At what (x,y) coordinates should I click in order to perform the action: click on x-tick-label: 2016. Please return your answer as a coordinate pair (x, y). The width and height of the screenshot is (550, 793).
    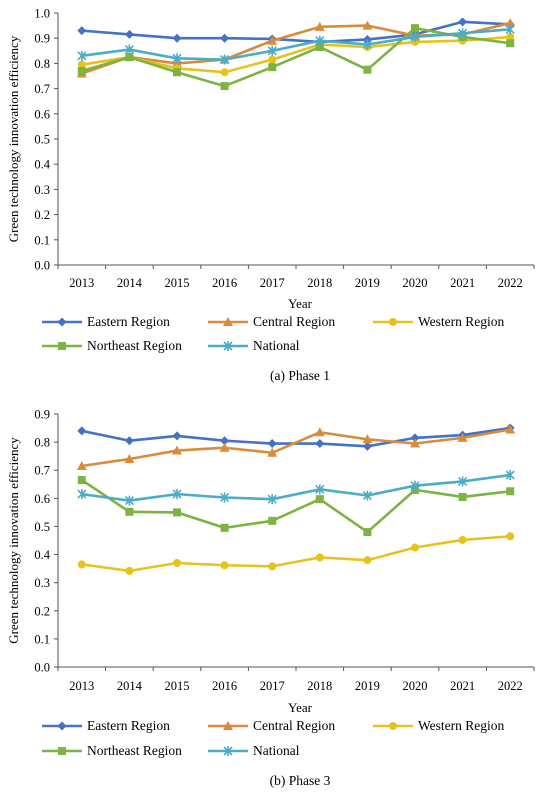
    Looking at the image, I should click on (224, 283).